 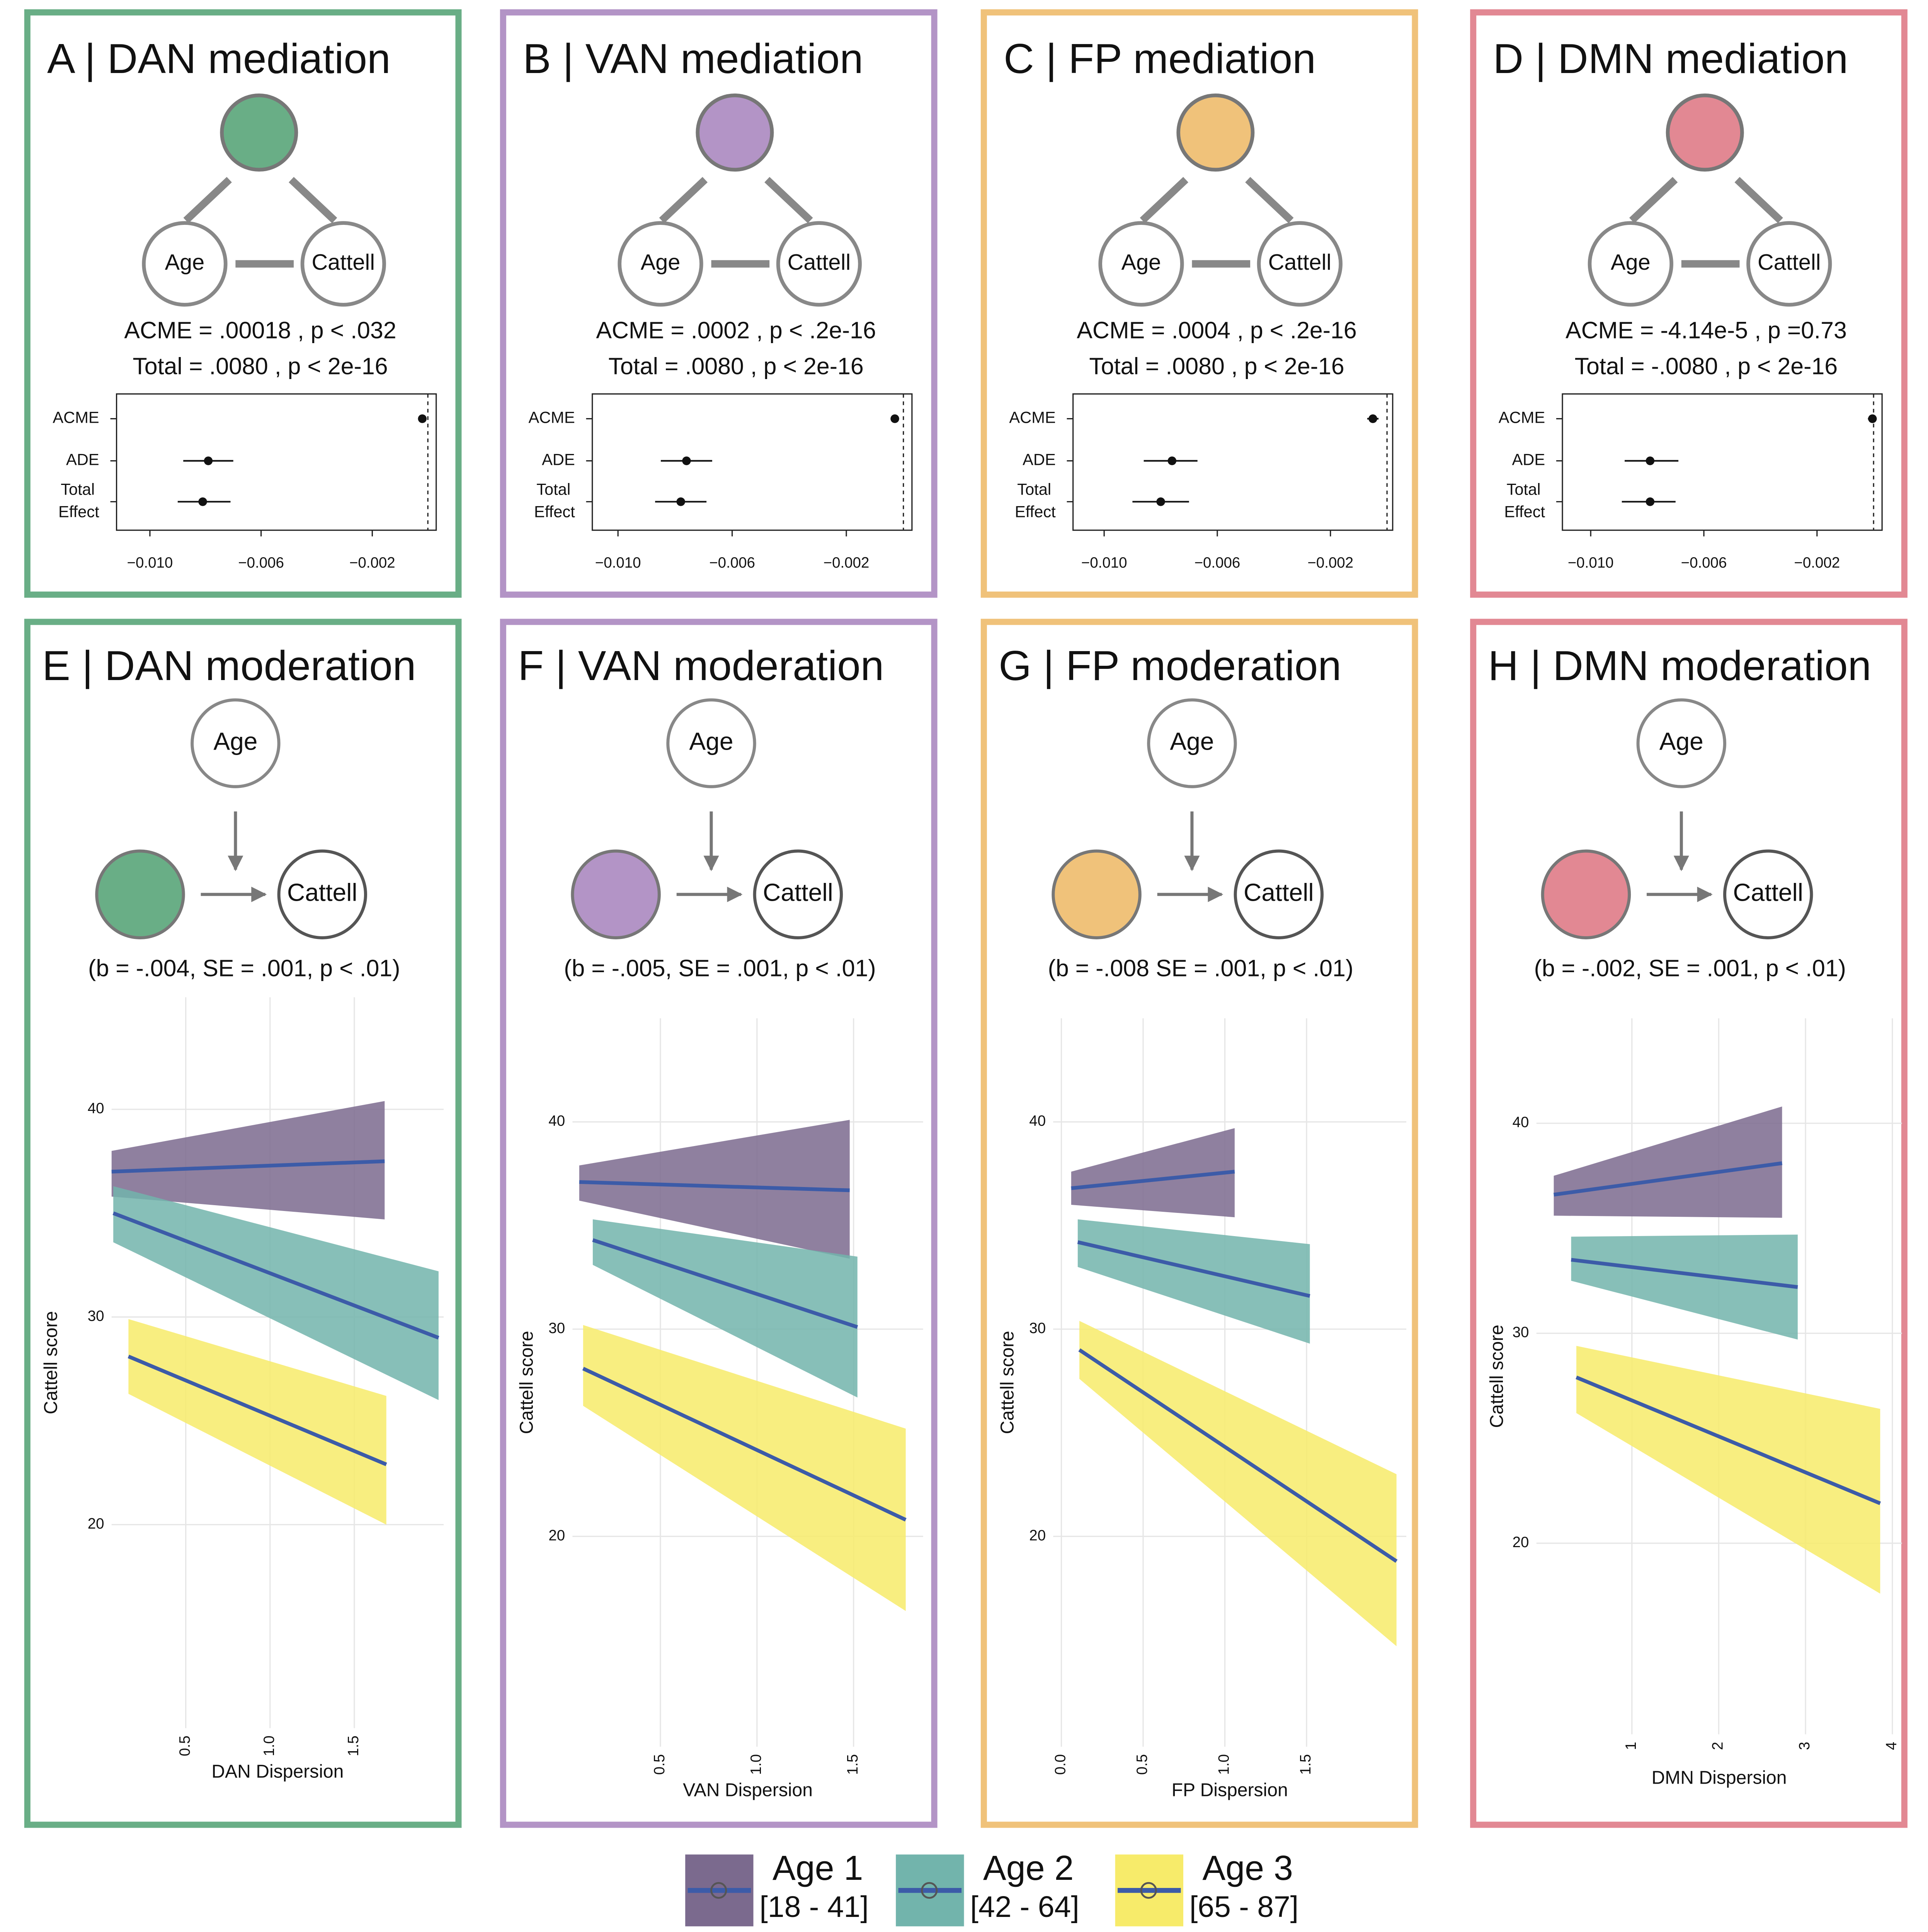 I want to click on x-tick-label: 1.0, so click(x=269, y=1746).